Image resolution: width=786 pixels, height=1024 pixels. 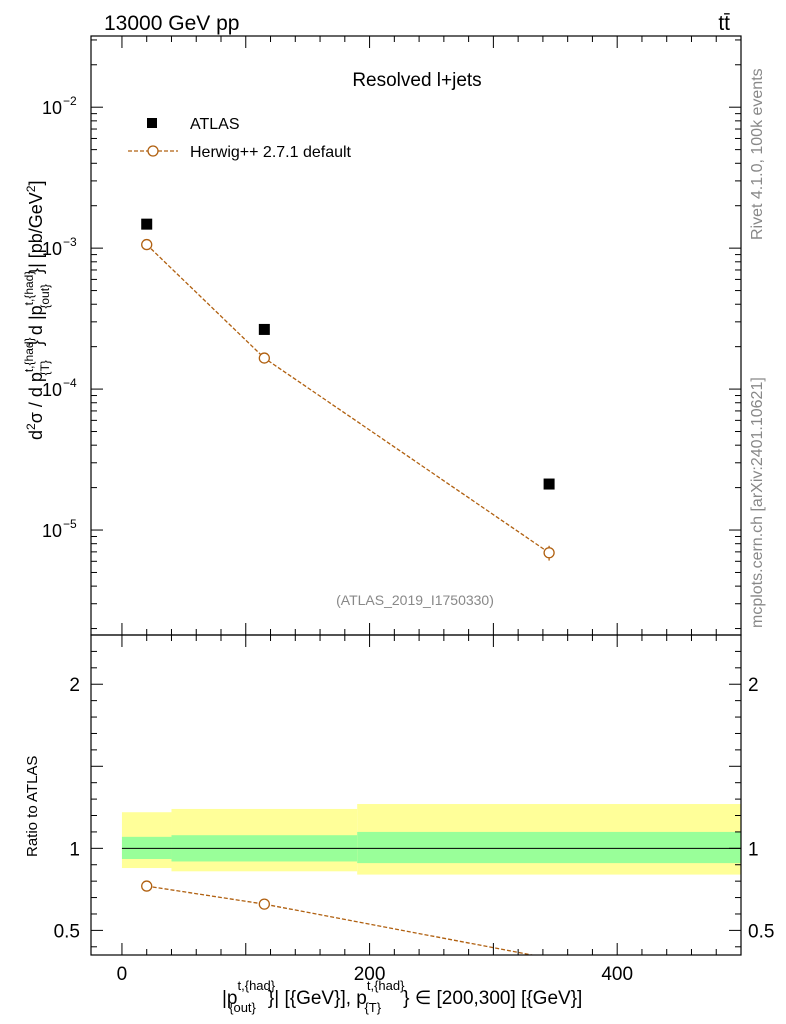 I want to click on main-y-tick-exponent: −5, so click(x=70, y=524).